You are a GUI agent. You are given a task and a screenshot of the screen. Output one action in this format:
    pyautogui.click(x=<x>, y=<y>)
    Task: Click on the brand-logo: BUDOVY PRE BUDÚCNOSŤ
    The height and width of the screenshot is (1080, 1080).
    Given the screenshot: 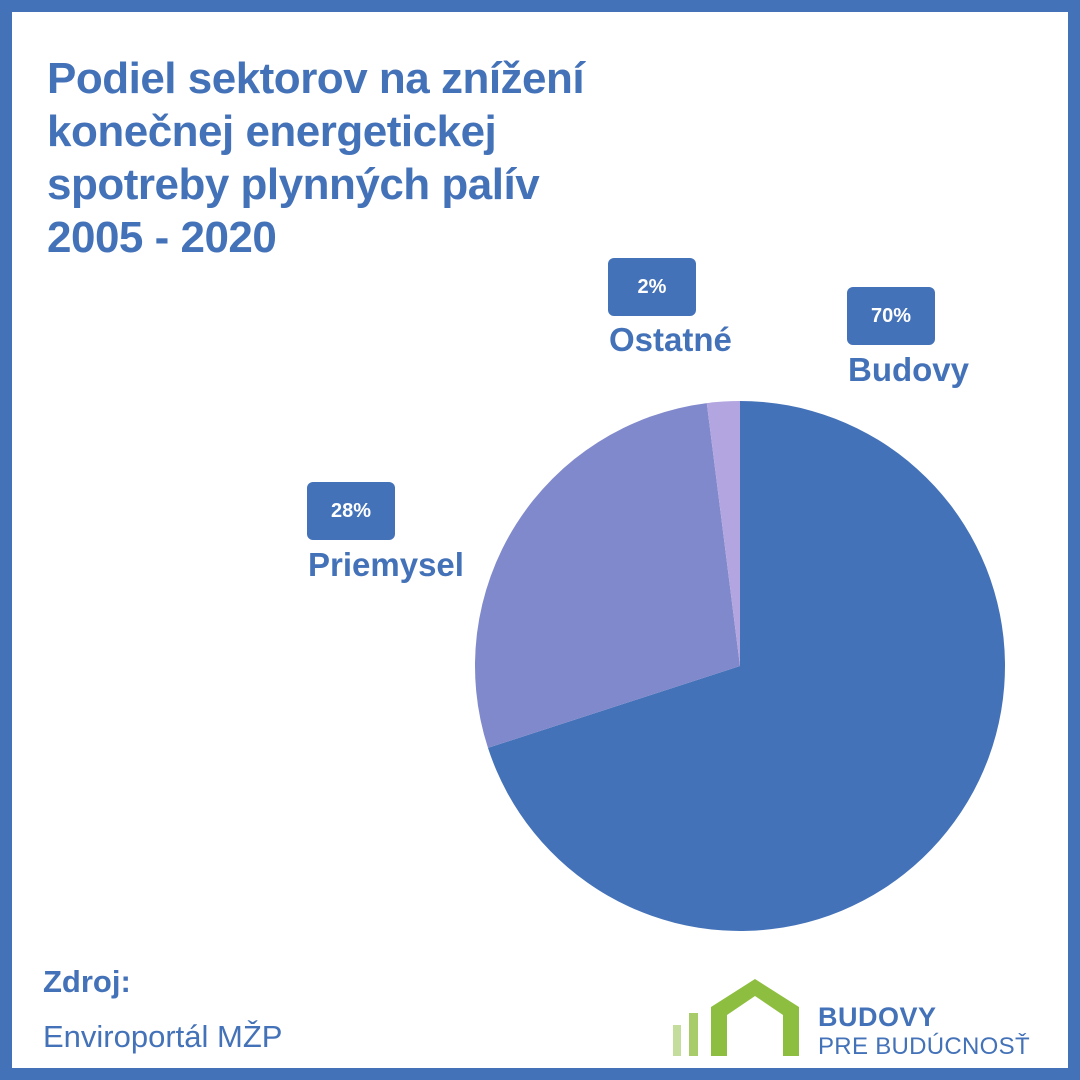 What is the action you would take?
    pyautogui.click(x=870, y=1020)
    